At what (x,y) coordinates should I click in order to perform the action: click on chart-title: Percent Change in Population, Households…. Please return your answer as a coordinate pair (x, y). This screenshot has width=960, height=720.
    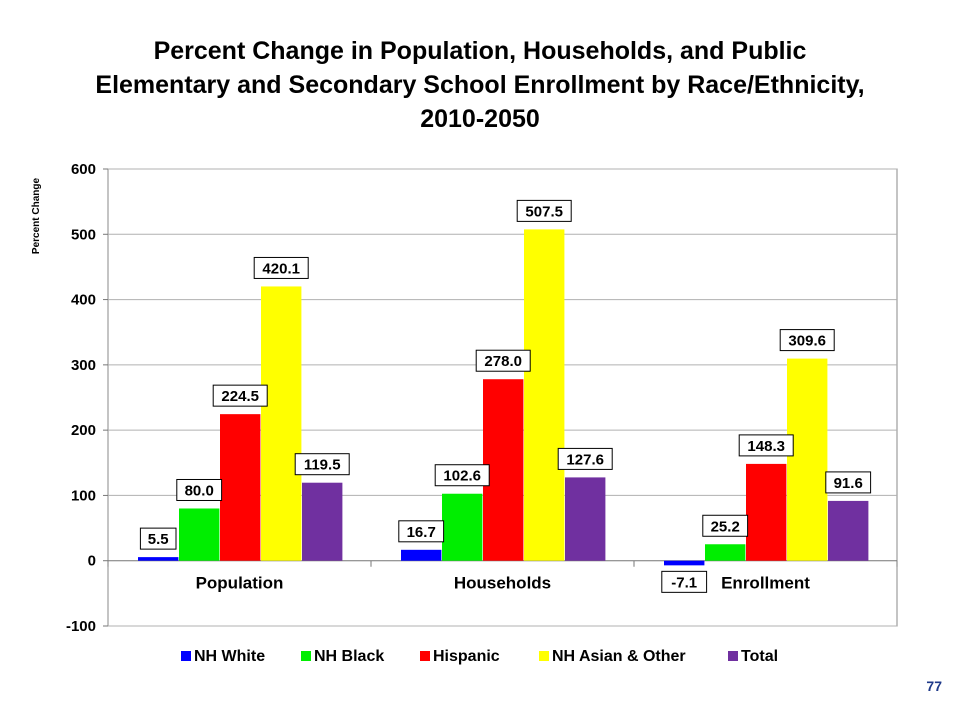
    Looking at the image, I should click on (480, 85).